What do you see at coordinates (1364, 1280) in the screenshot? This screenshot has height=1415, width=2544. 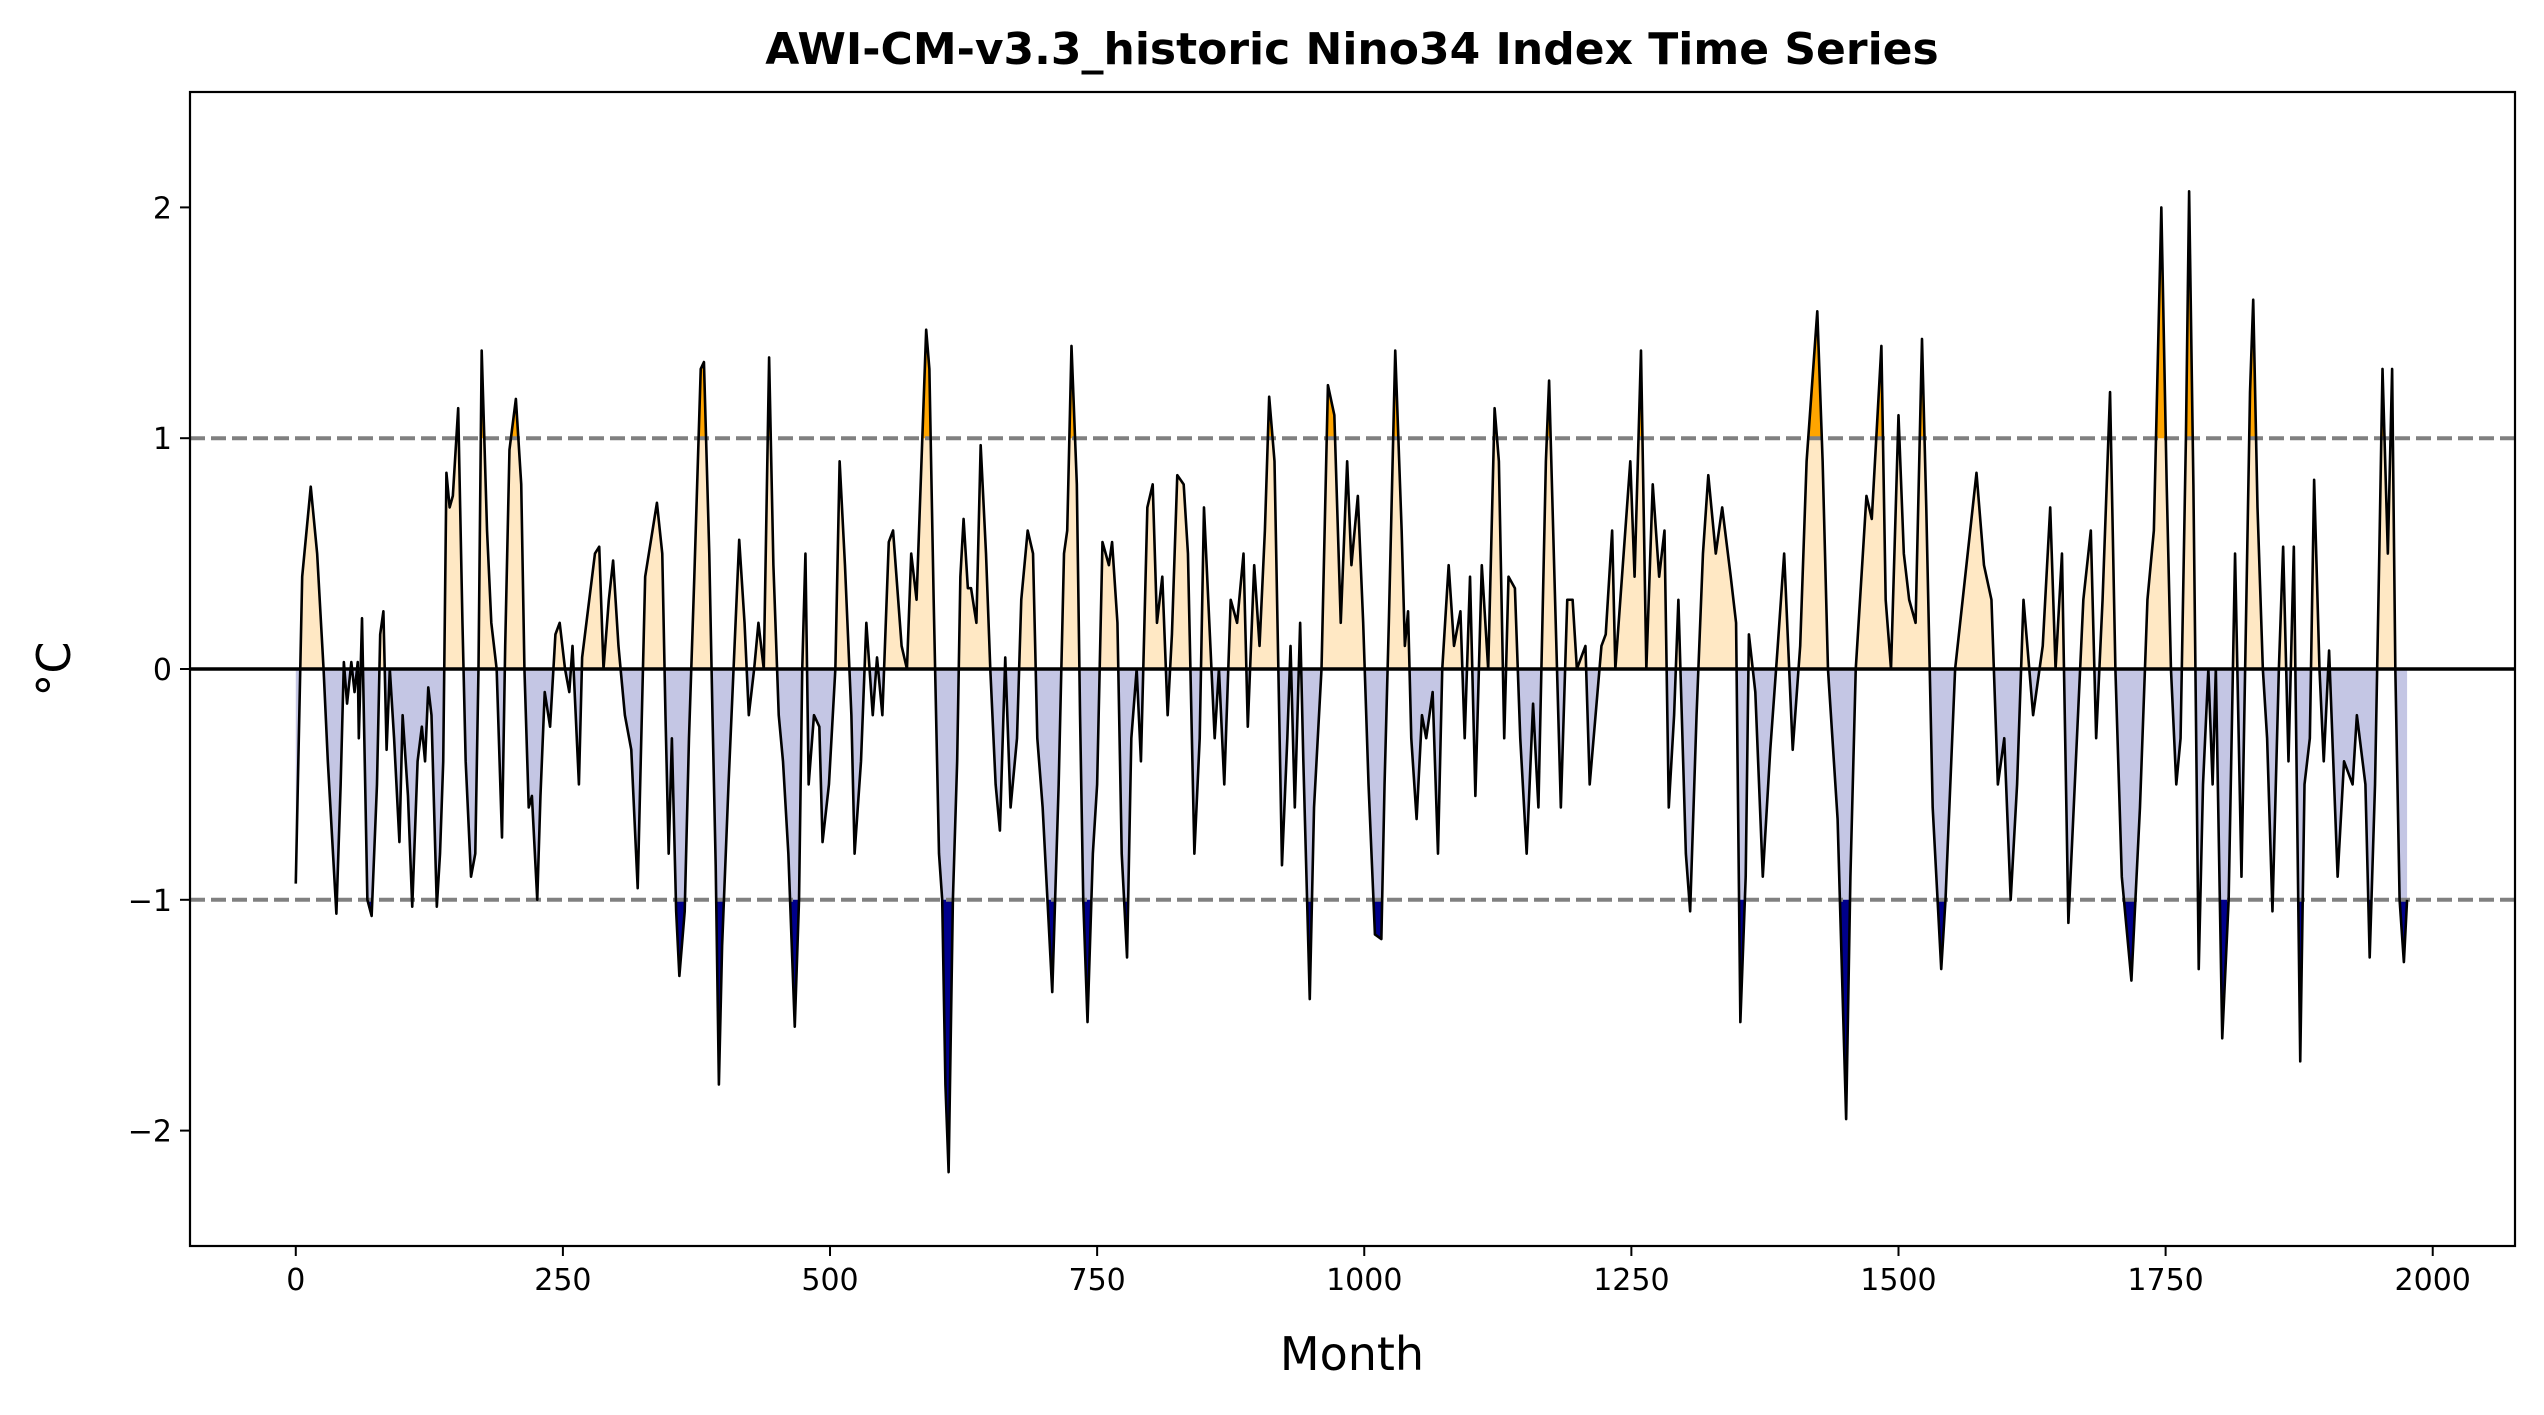 I see `x-tick-label: 1000` at bounding box center [1364, 1280].